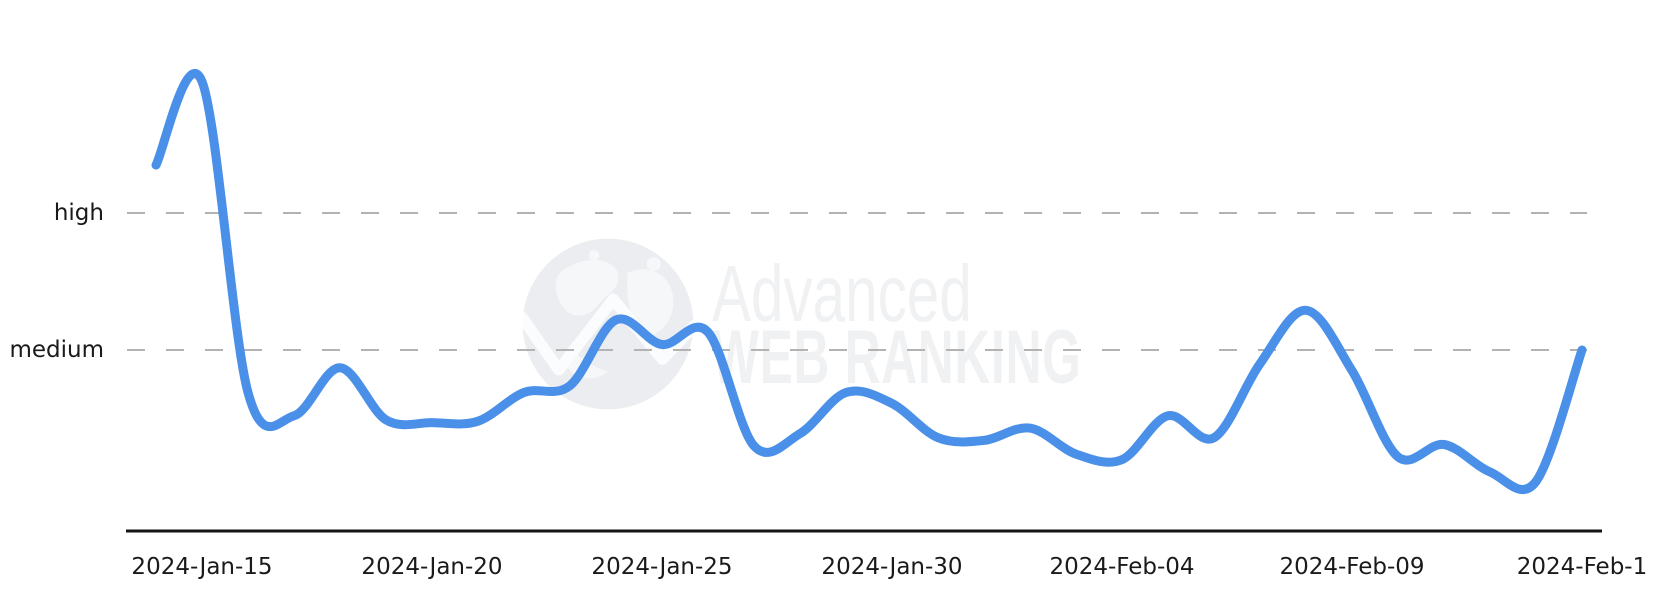 The image size is (1678, 598). Describe the element at coordinates (842, 293) in the screenshot. I see `watermark-text-line1: Advanced` at that location.